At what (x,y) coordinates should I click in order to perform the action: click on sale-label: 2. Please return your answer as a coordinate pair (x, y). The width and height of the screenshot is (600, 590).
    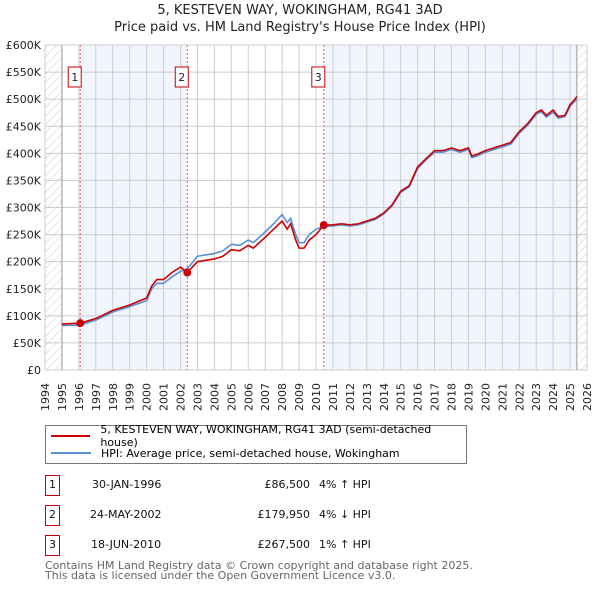
    Looking at the image, I should click on (181, 77).